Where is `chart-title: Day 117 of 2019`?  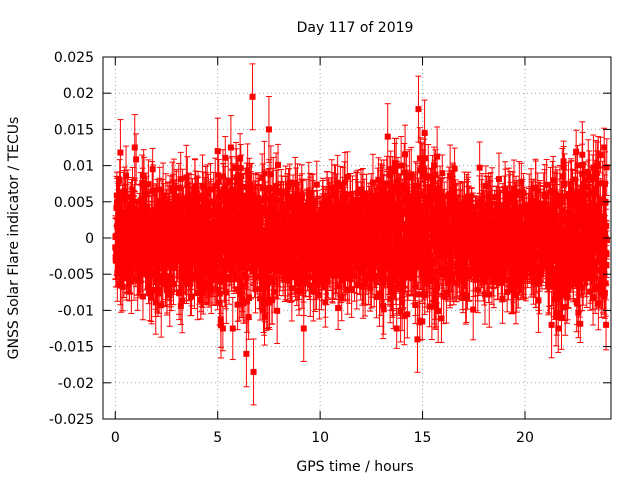 chart-title: Day 117 of 2019 is located at coordinates (355, 28).